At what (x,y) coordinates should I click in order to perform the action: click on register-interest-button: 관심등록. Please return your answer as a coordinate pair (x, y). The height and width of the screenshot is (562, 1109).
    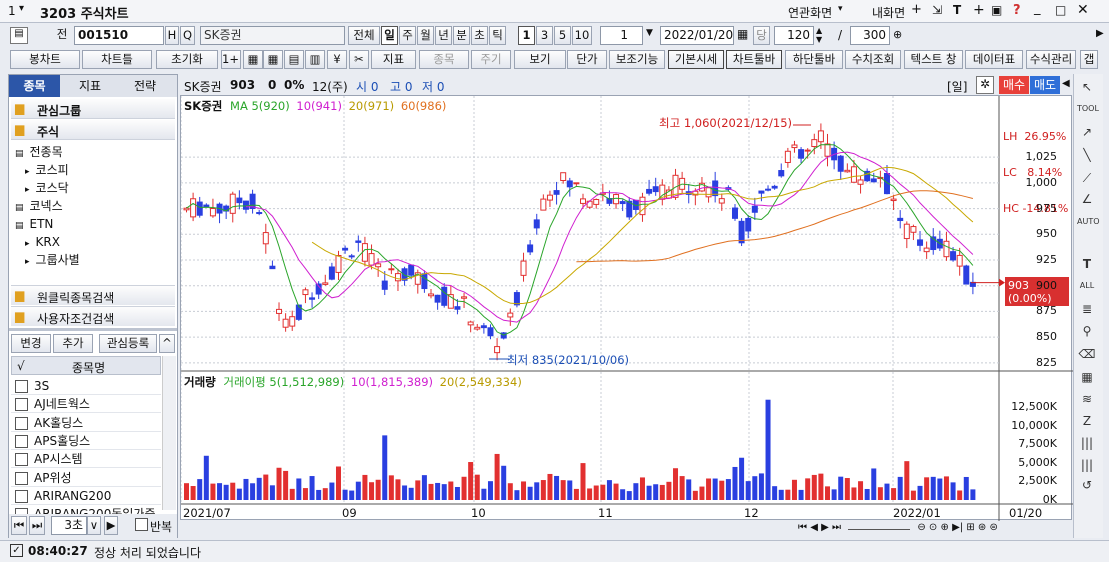
    Looking at the image, I should click on (128, 343).